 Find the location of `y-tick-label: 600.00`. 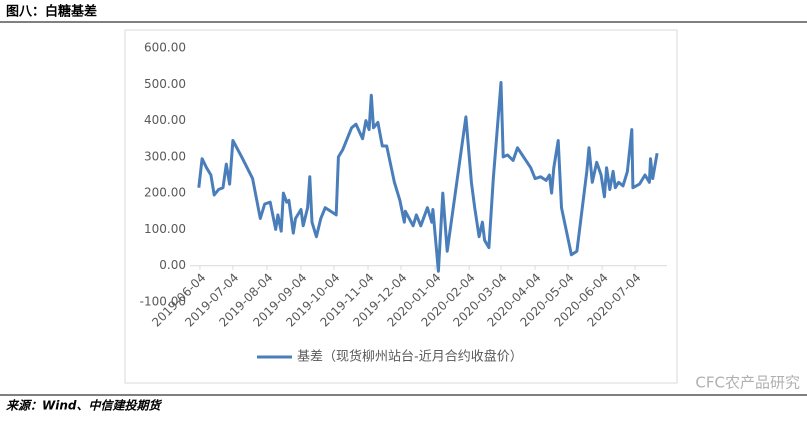

y-tick-label: 600.00 is located at coordinates (165, 48).